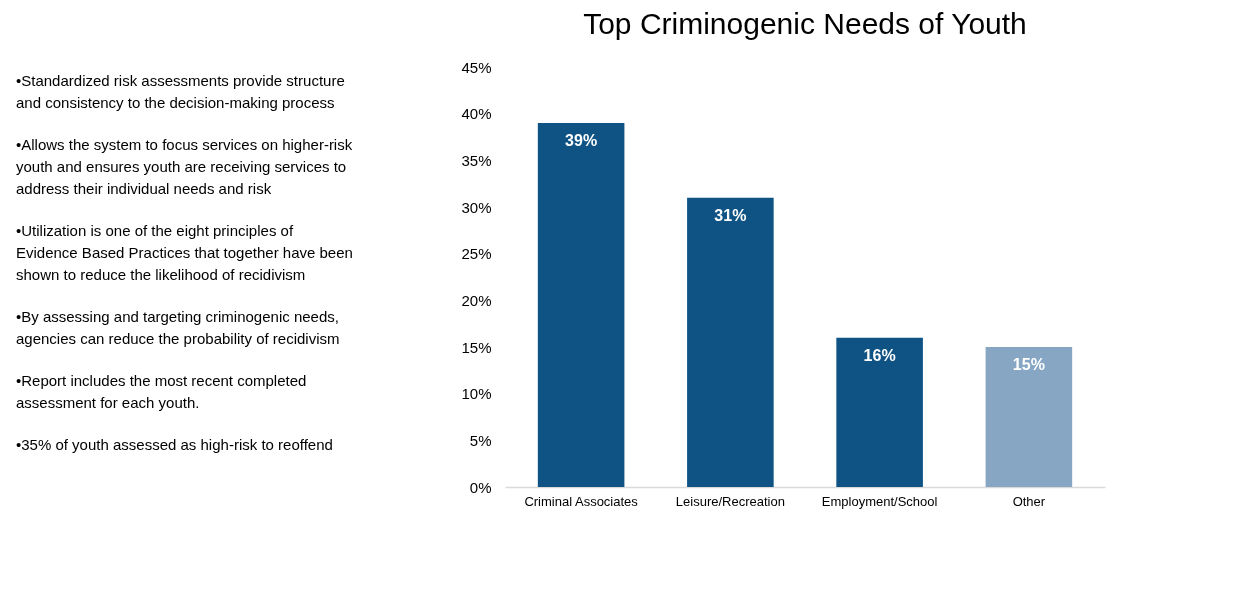 Image resolution: width=1238 pixels, height=594 pixels. Describe the element at coordinates (480, 487) in the screenshot. I see `y-tick-label: 0%` at that location.